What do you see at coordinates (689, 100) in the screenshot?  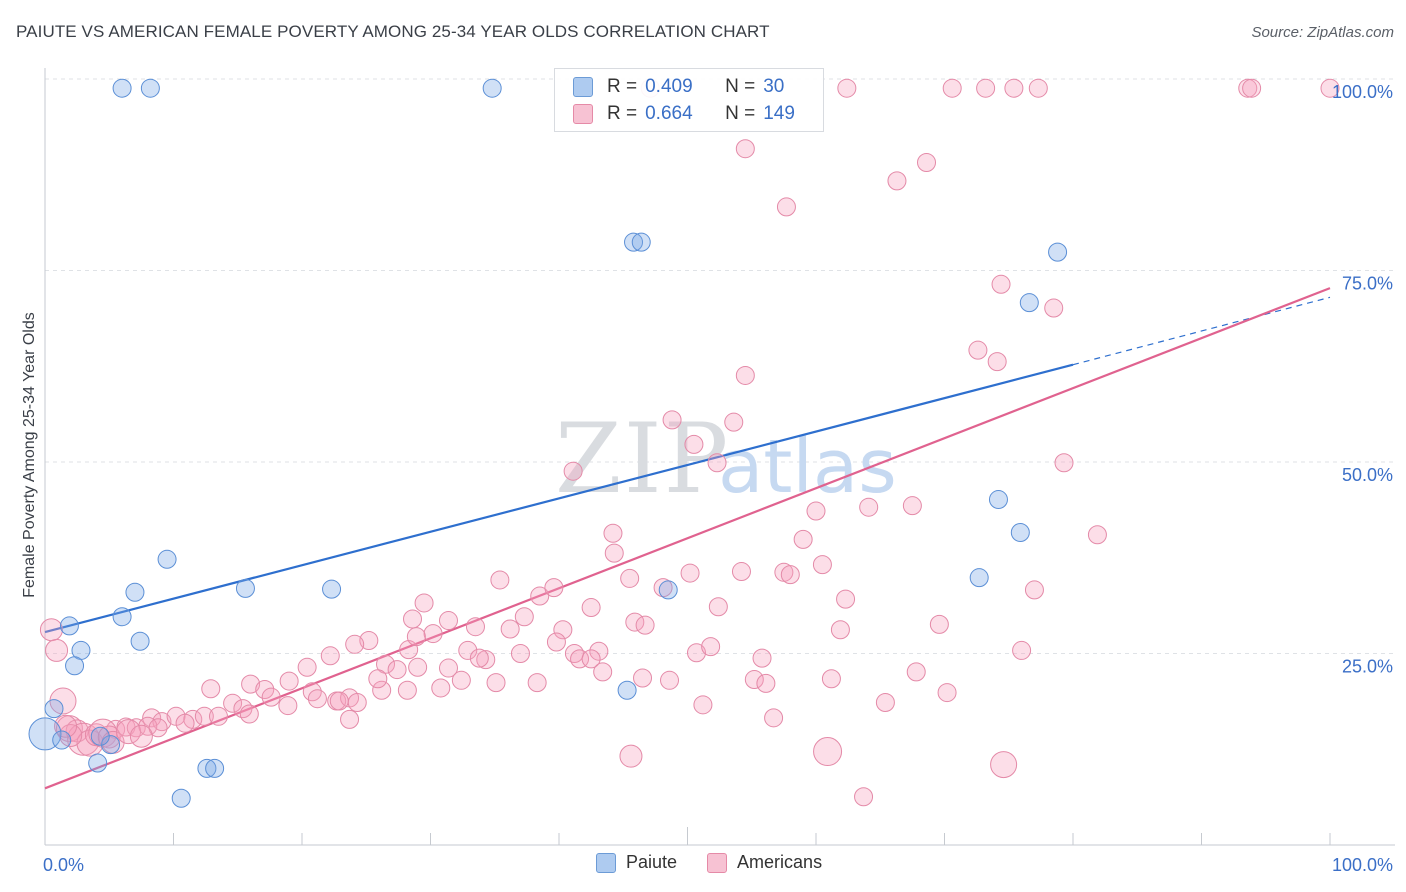 I see `stats-legend: R = 0.409 N = 30 R = 0.664 N = 149` at bounding box center [689, 100].